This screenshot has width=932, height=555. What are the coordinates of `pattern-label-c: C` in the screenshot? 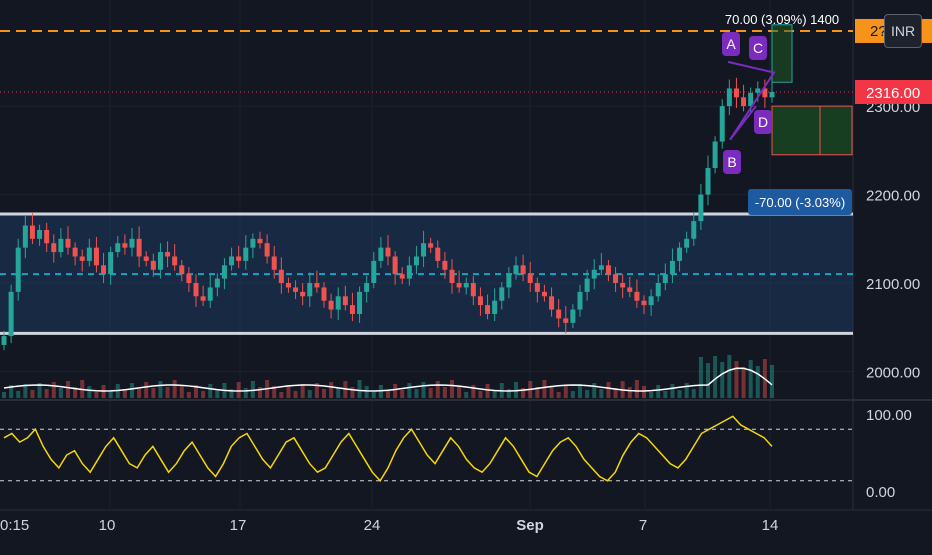 It's located at (758, 48).